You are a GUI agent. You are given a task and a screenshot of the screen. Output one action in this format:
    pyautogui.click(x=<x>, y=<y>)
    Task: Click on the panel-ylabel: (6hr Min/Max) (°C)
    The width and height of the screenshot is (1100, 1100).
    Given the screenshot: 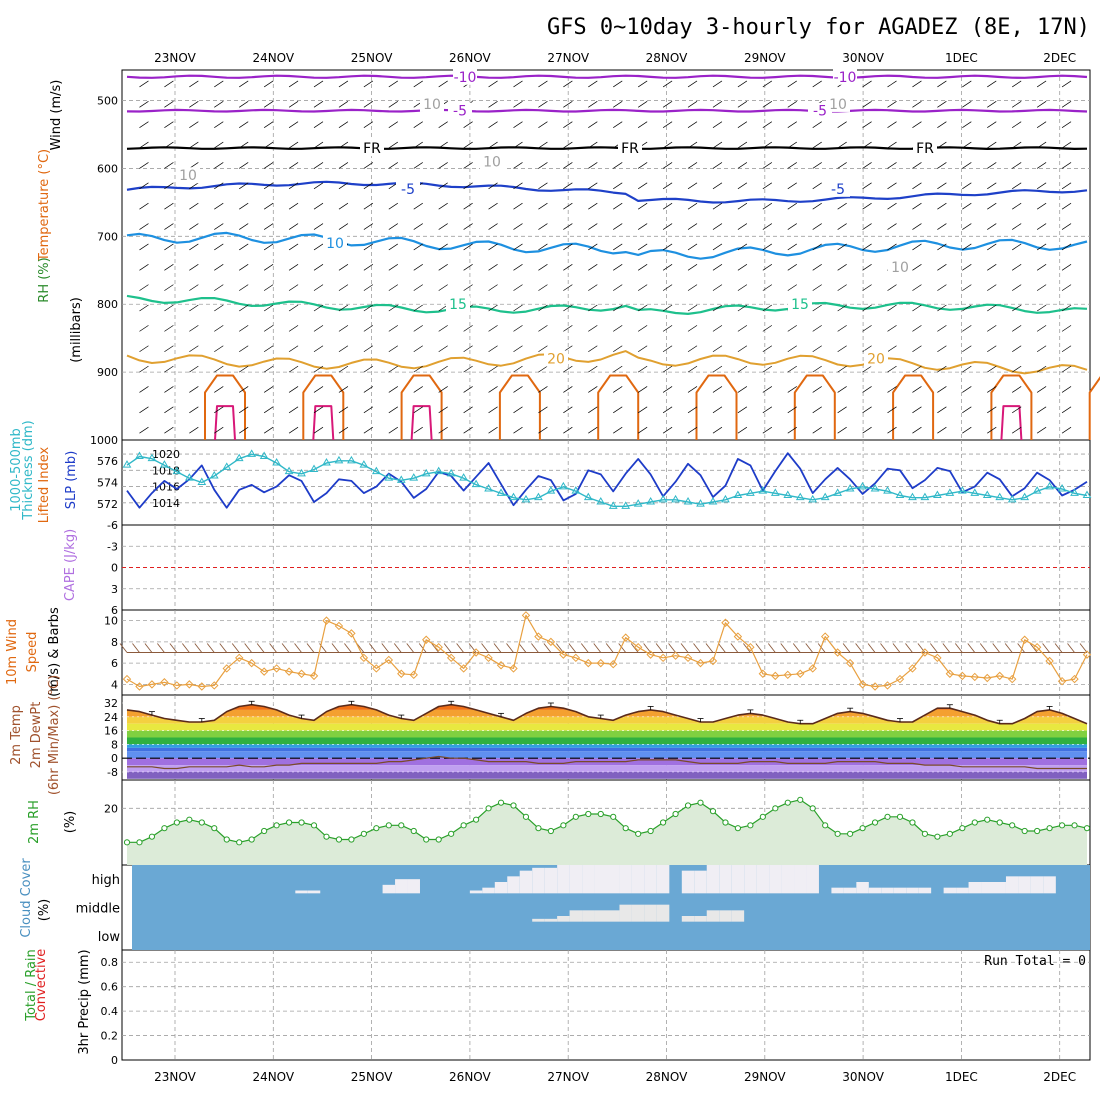 What is the action you would take?
    pyautogui.click(x=54, y=735)
    